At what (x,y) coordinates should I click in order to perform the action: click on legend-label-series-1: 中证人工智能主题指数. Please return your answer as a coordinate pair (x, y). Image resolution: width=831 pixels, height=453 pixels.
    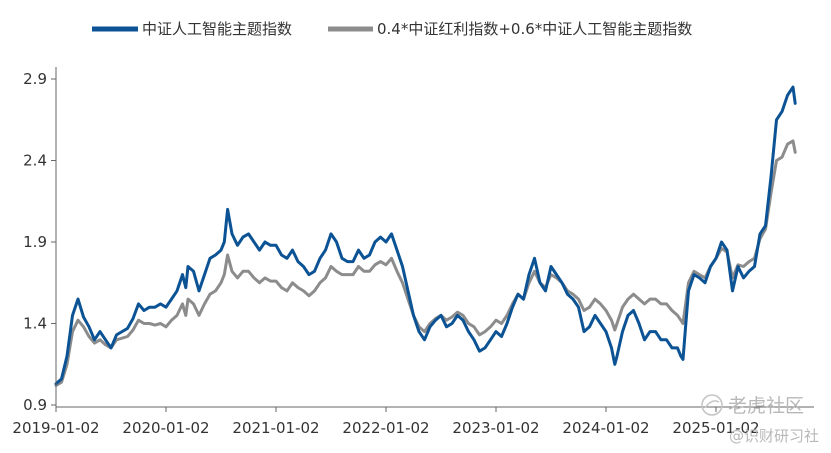
    Looking at the image, I should click on (217, 29).